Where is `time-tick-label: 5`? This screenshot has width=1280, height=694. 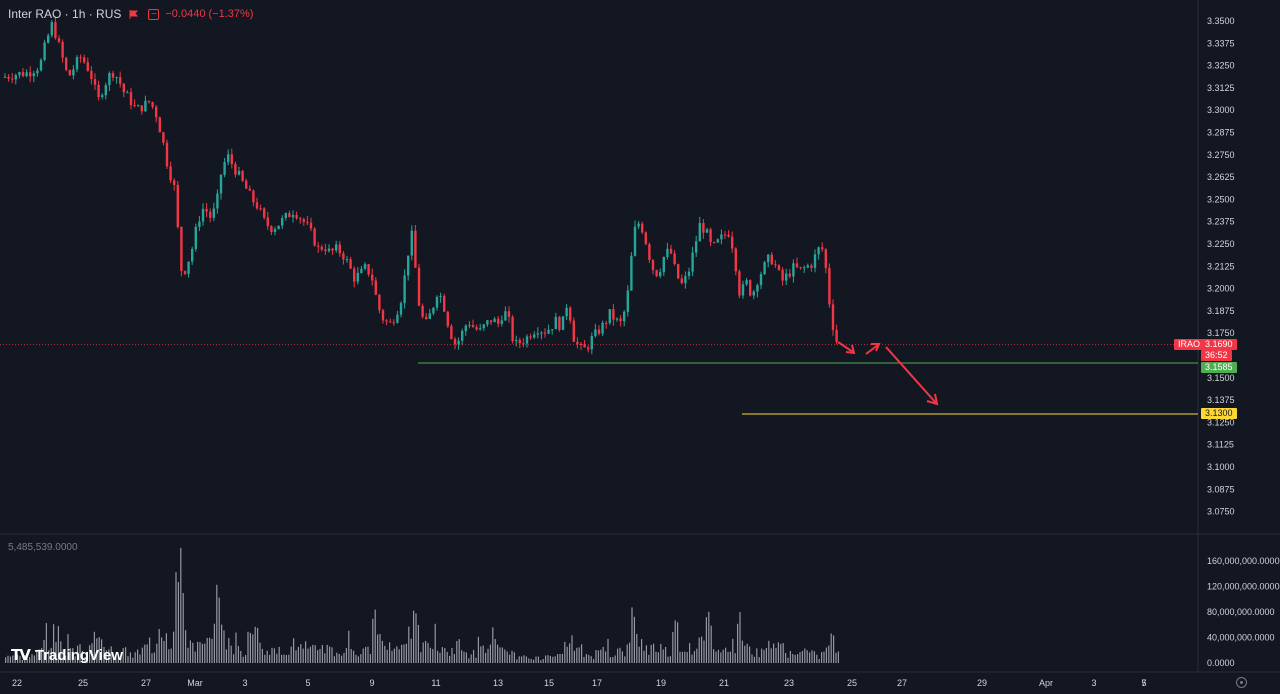 time-tick-label: 5 is located at coordinates (307, 683).